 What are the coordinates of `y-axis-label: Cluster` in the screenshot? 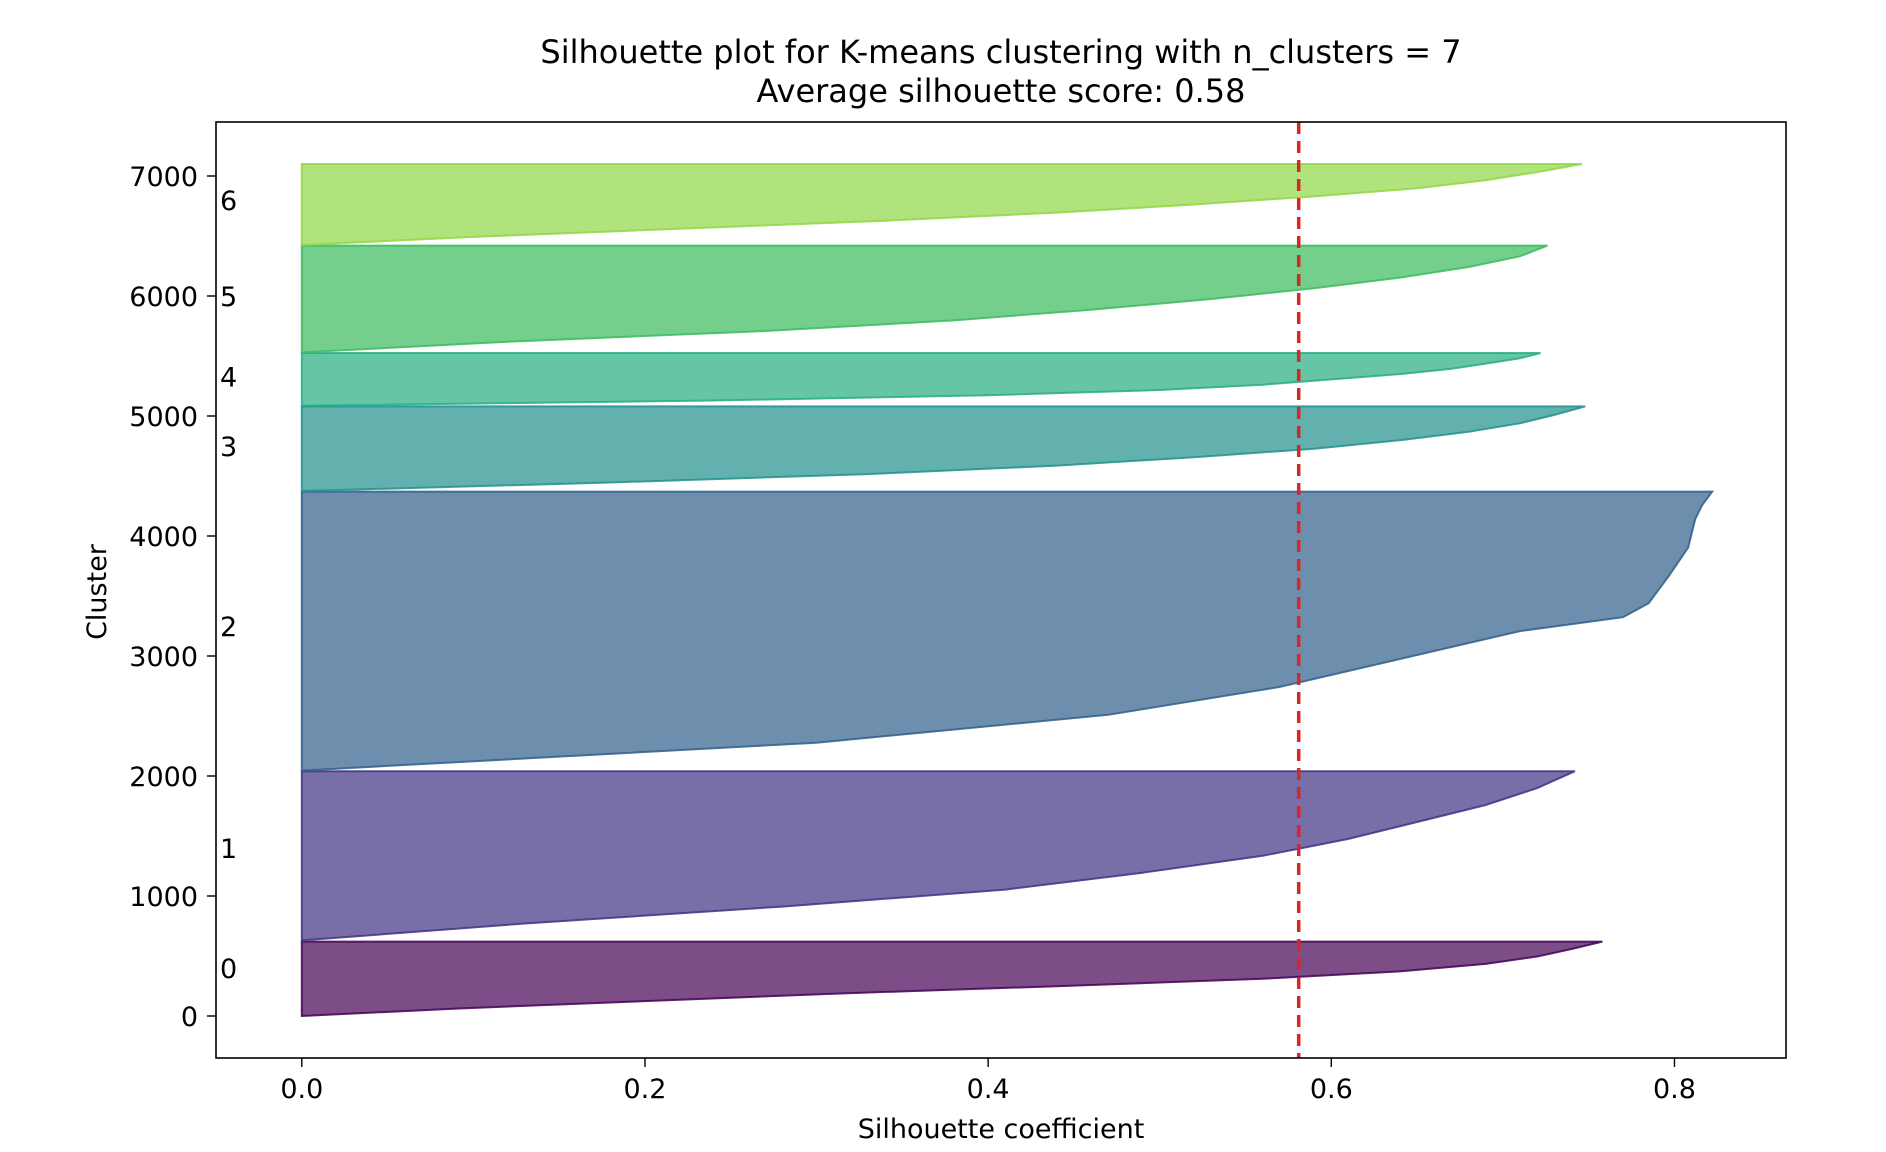 It's located at (97, 591).